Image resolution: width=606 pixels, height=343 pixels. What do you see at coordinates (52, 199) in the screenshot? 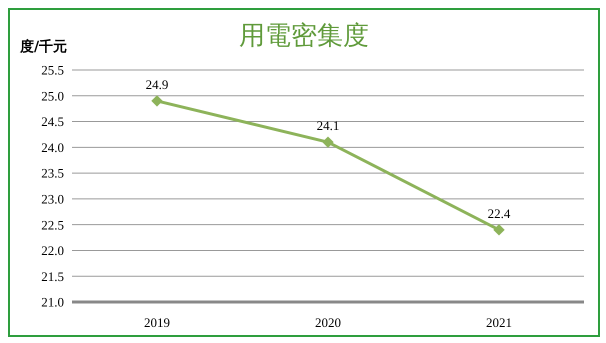
I see `y-tick-label: 23.0` at bounding box center [52, 199].